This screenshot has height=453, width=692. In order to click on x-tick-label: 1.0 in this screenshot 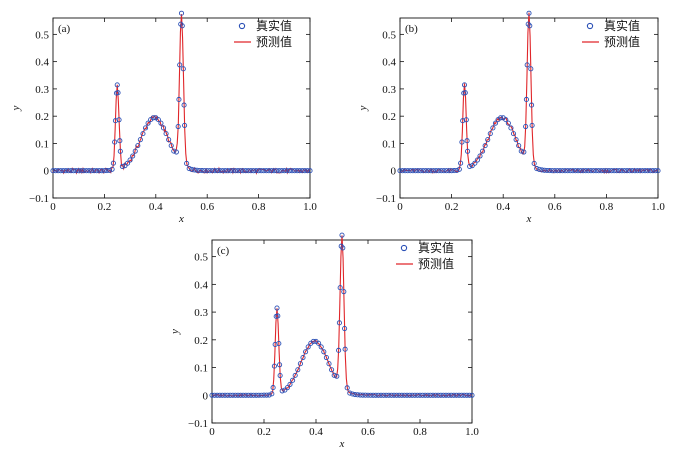, I will do `click(658, 207)`.